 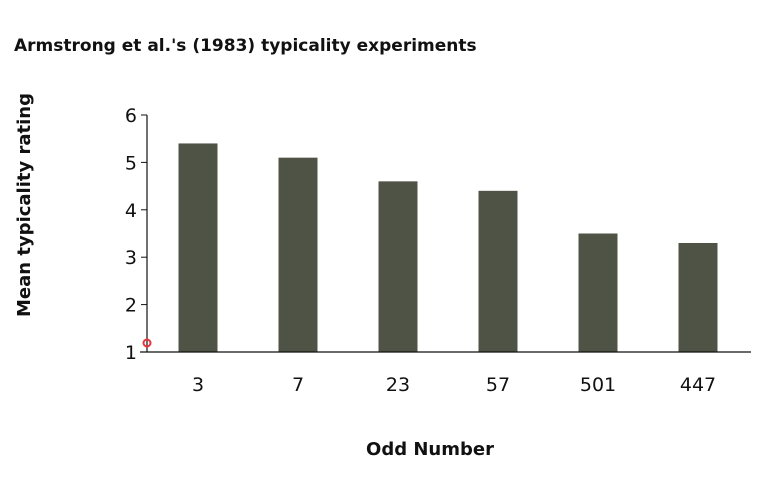 I want to click on x-tick-label: 447, so click(x=698, y=385).